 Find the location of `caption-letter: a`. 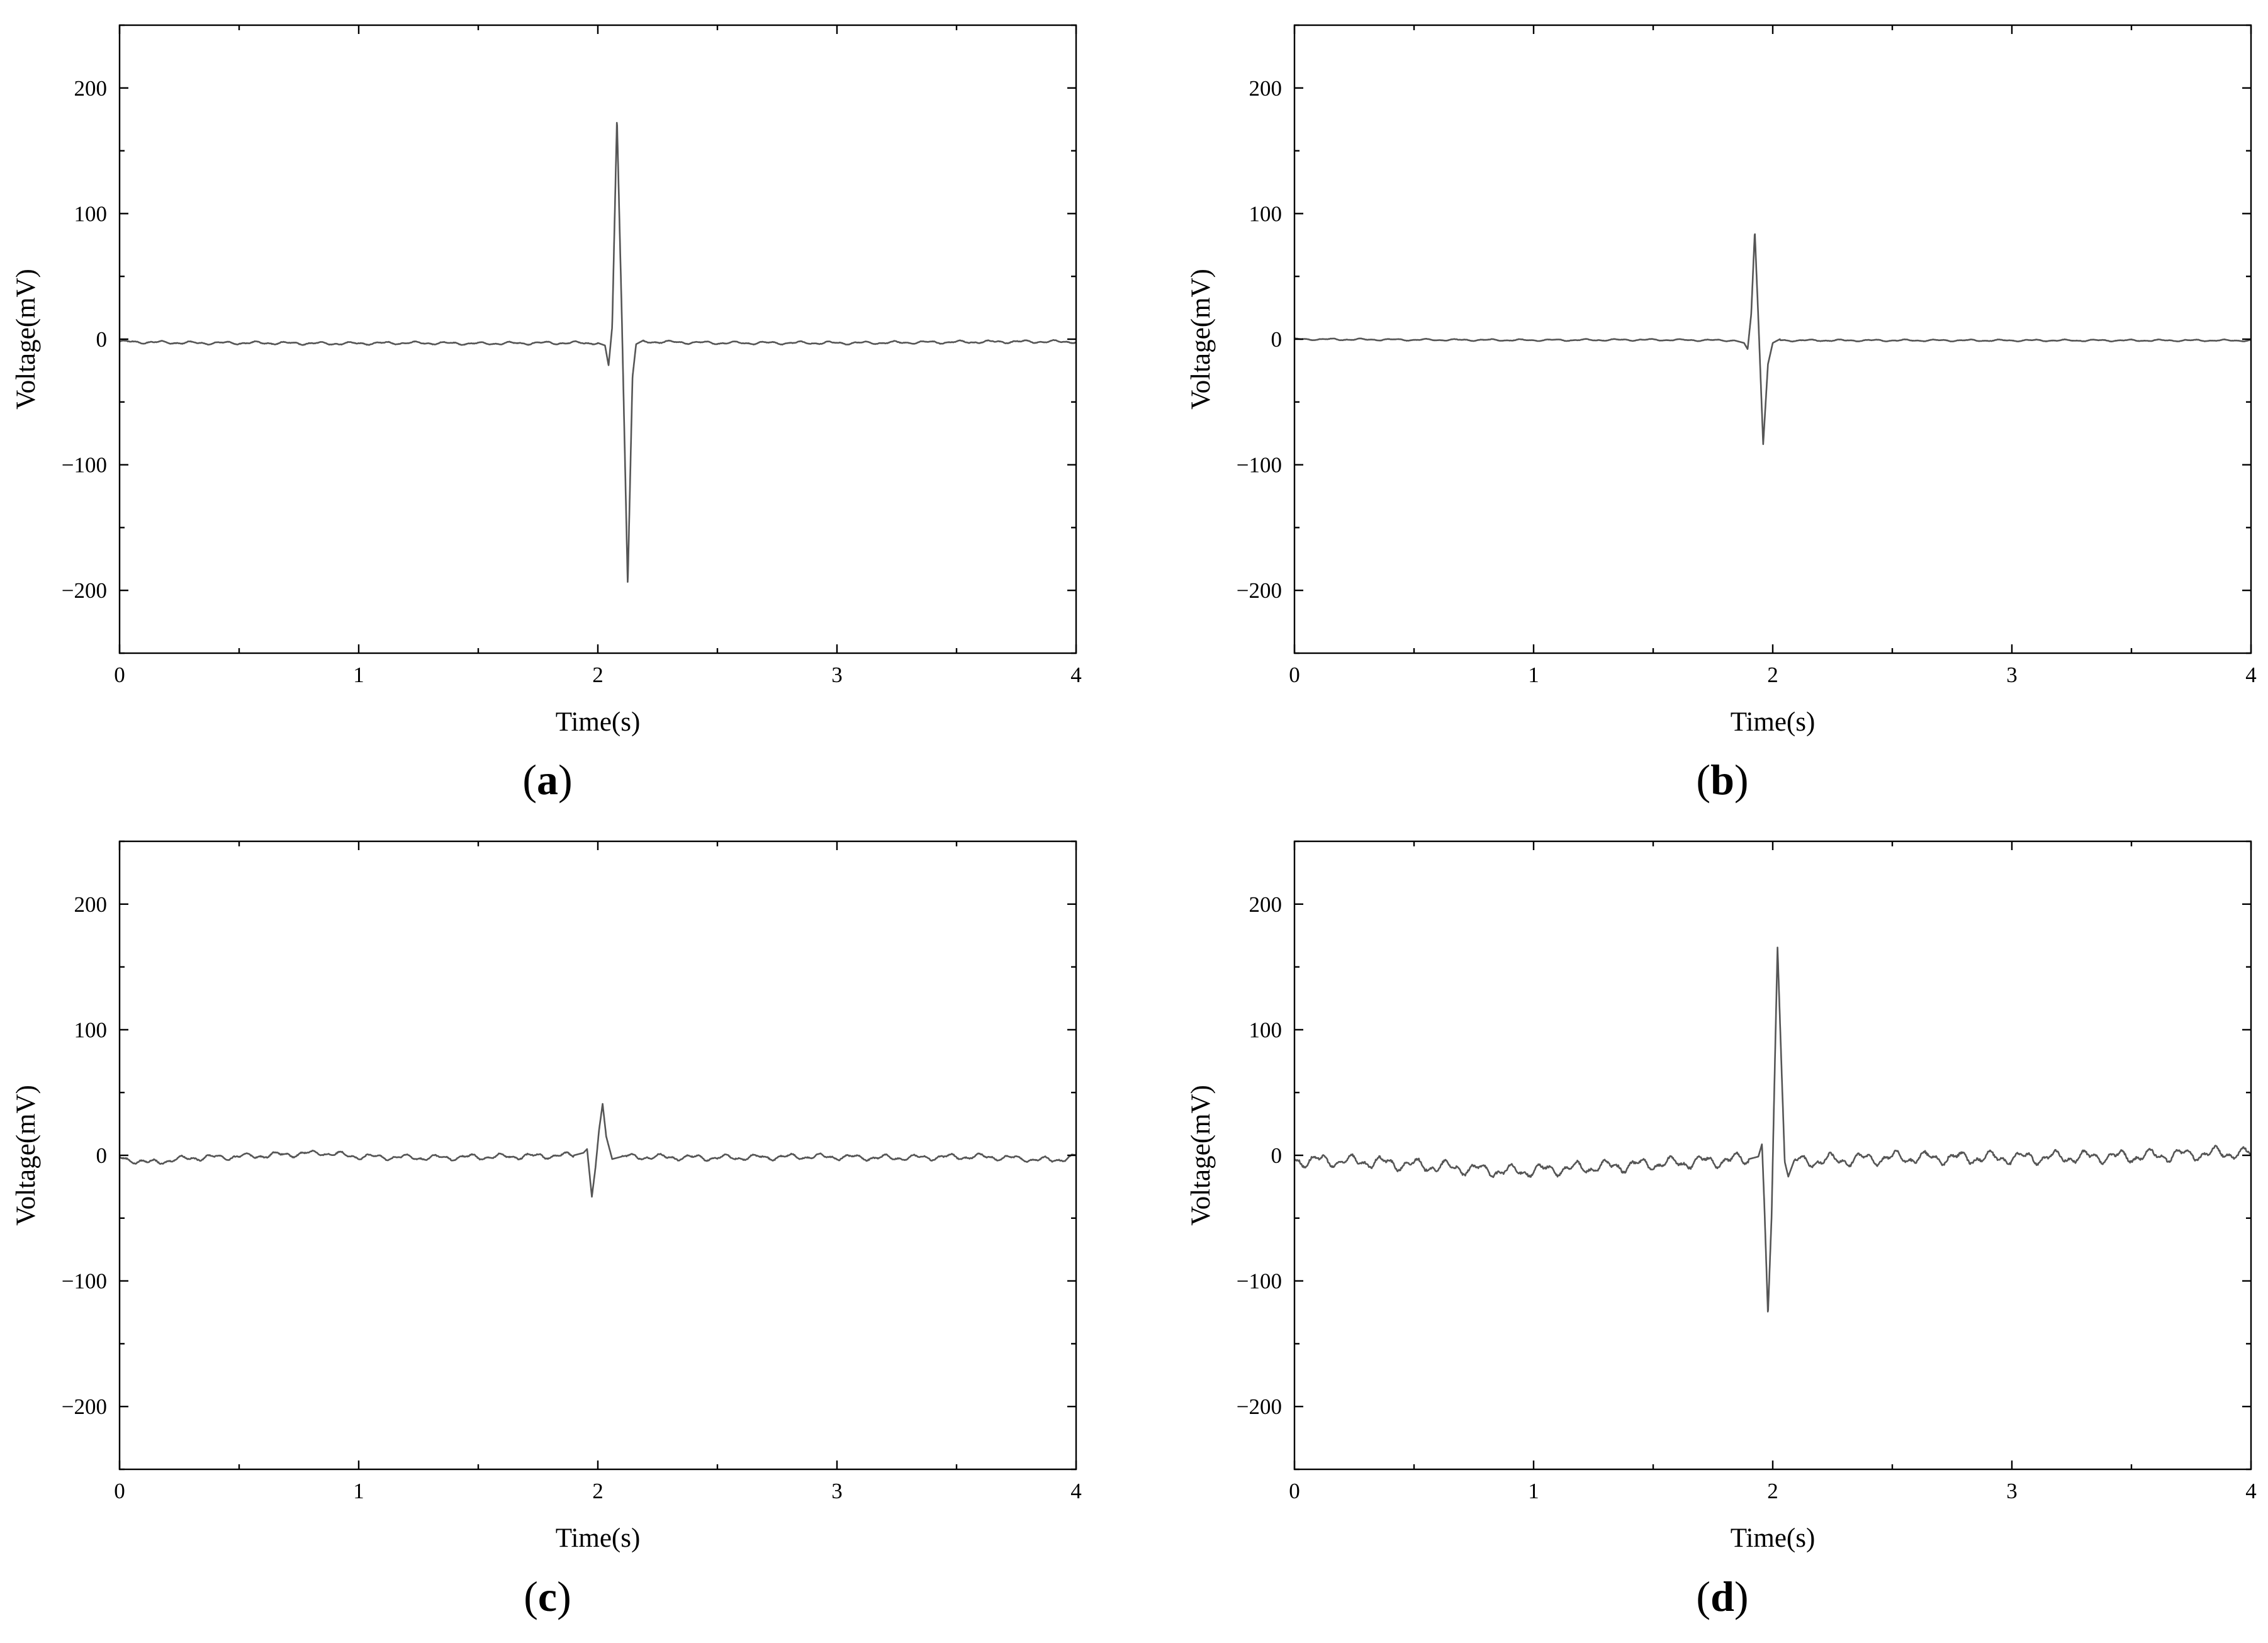

caption-letter: a is located at coordinates (548, 780).